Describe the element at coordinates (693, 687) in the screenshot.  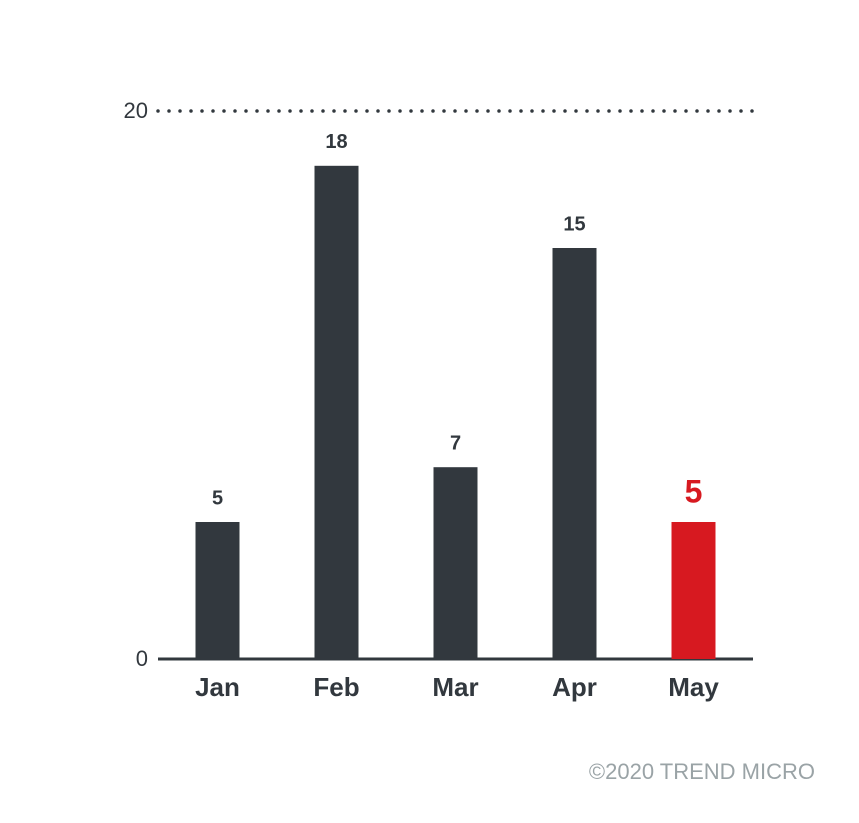
I see `x-tick-label: May` at that location.